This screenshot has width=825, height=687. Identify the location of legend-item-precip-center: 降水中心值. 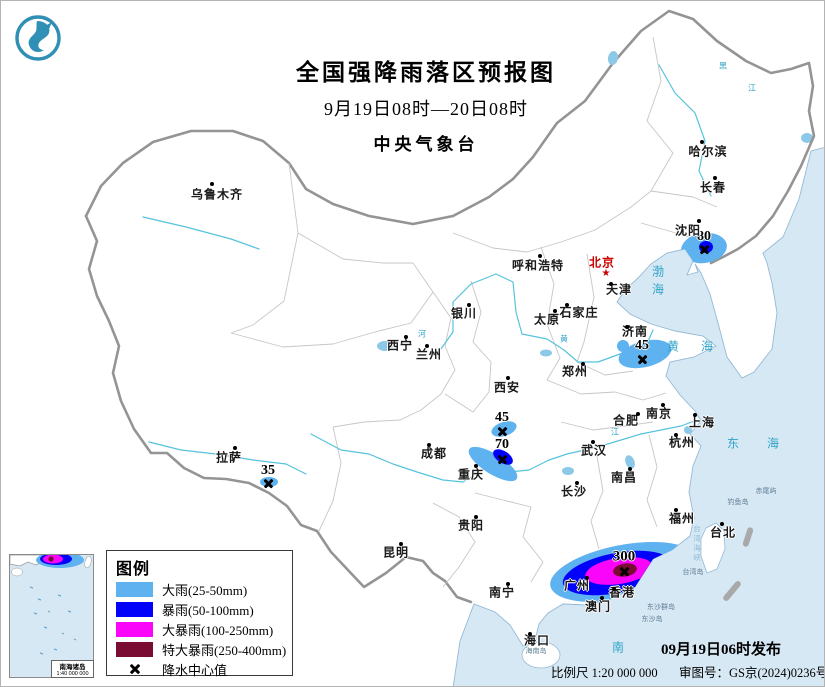
(204, 669).